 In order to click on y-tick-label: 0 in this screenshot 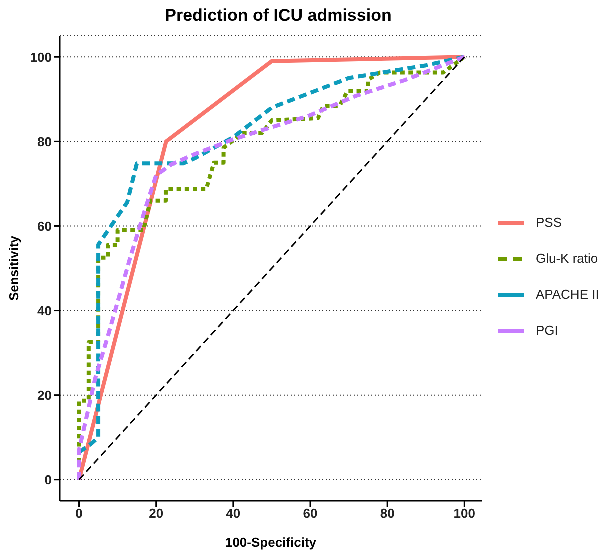, I will do `click(48, 480)`.